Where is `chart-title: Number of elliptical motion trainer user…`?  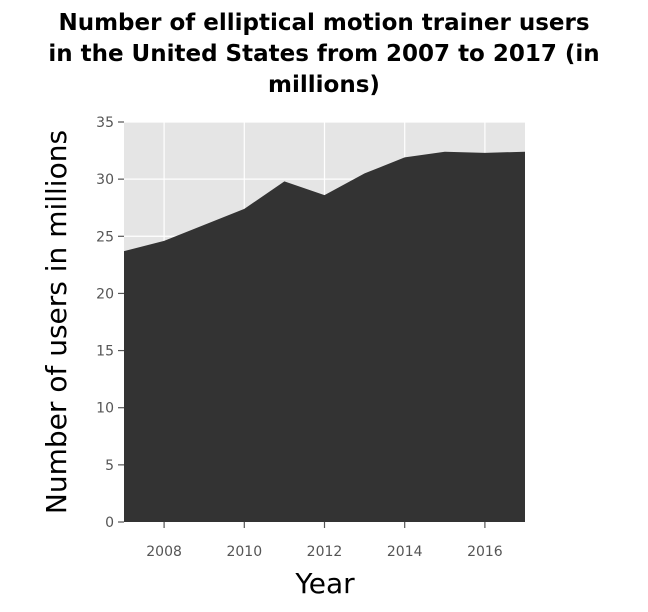 chart-title: Number of elliptical motion trainer user… is located at coordinates (323, 54).